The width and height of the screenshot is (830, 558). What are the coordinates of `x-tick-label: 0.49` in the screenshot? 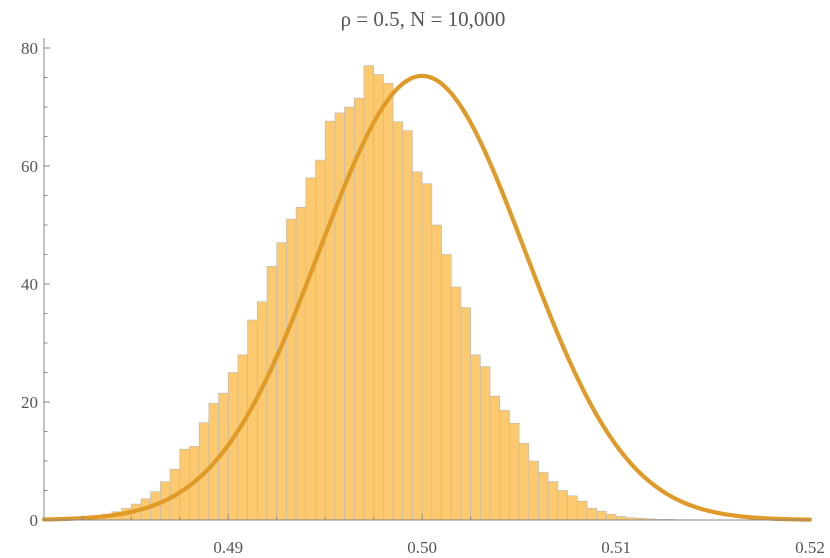 It's located at (228, 547).